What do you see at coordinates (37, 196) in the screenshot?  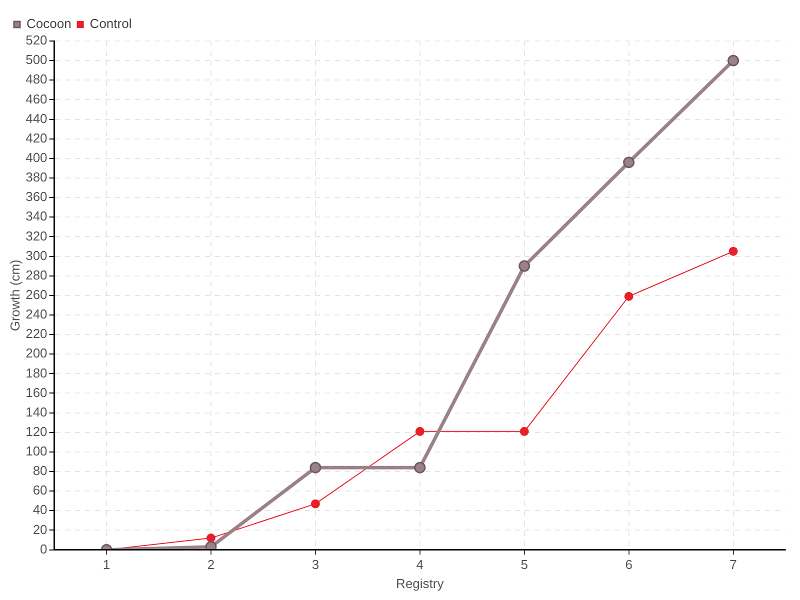 I see `y-tick-label: 360` at bounding box center [37, 196].